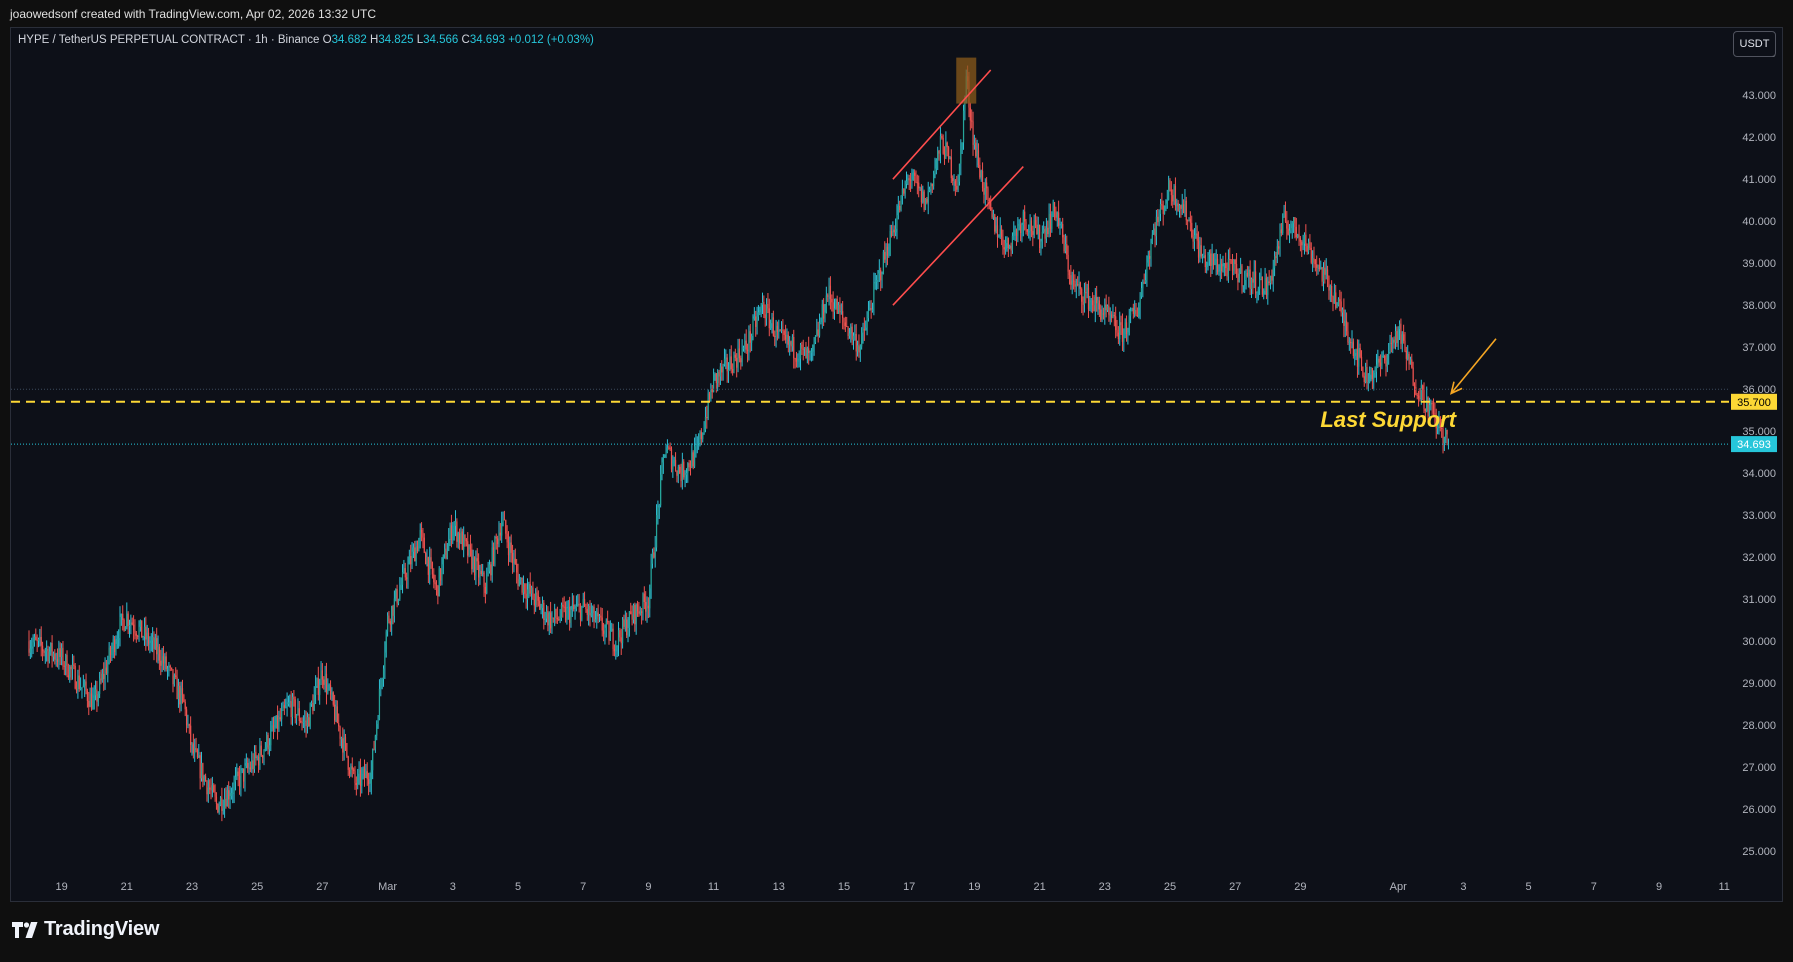 This screenshot has height=962, width=1793. Describe the element at coordinates (1759, 180) in the screenshot. I see `price-tick-label: 41.000` at that location.